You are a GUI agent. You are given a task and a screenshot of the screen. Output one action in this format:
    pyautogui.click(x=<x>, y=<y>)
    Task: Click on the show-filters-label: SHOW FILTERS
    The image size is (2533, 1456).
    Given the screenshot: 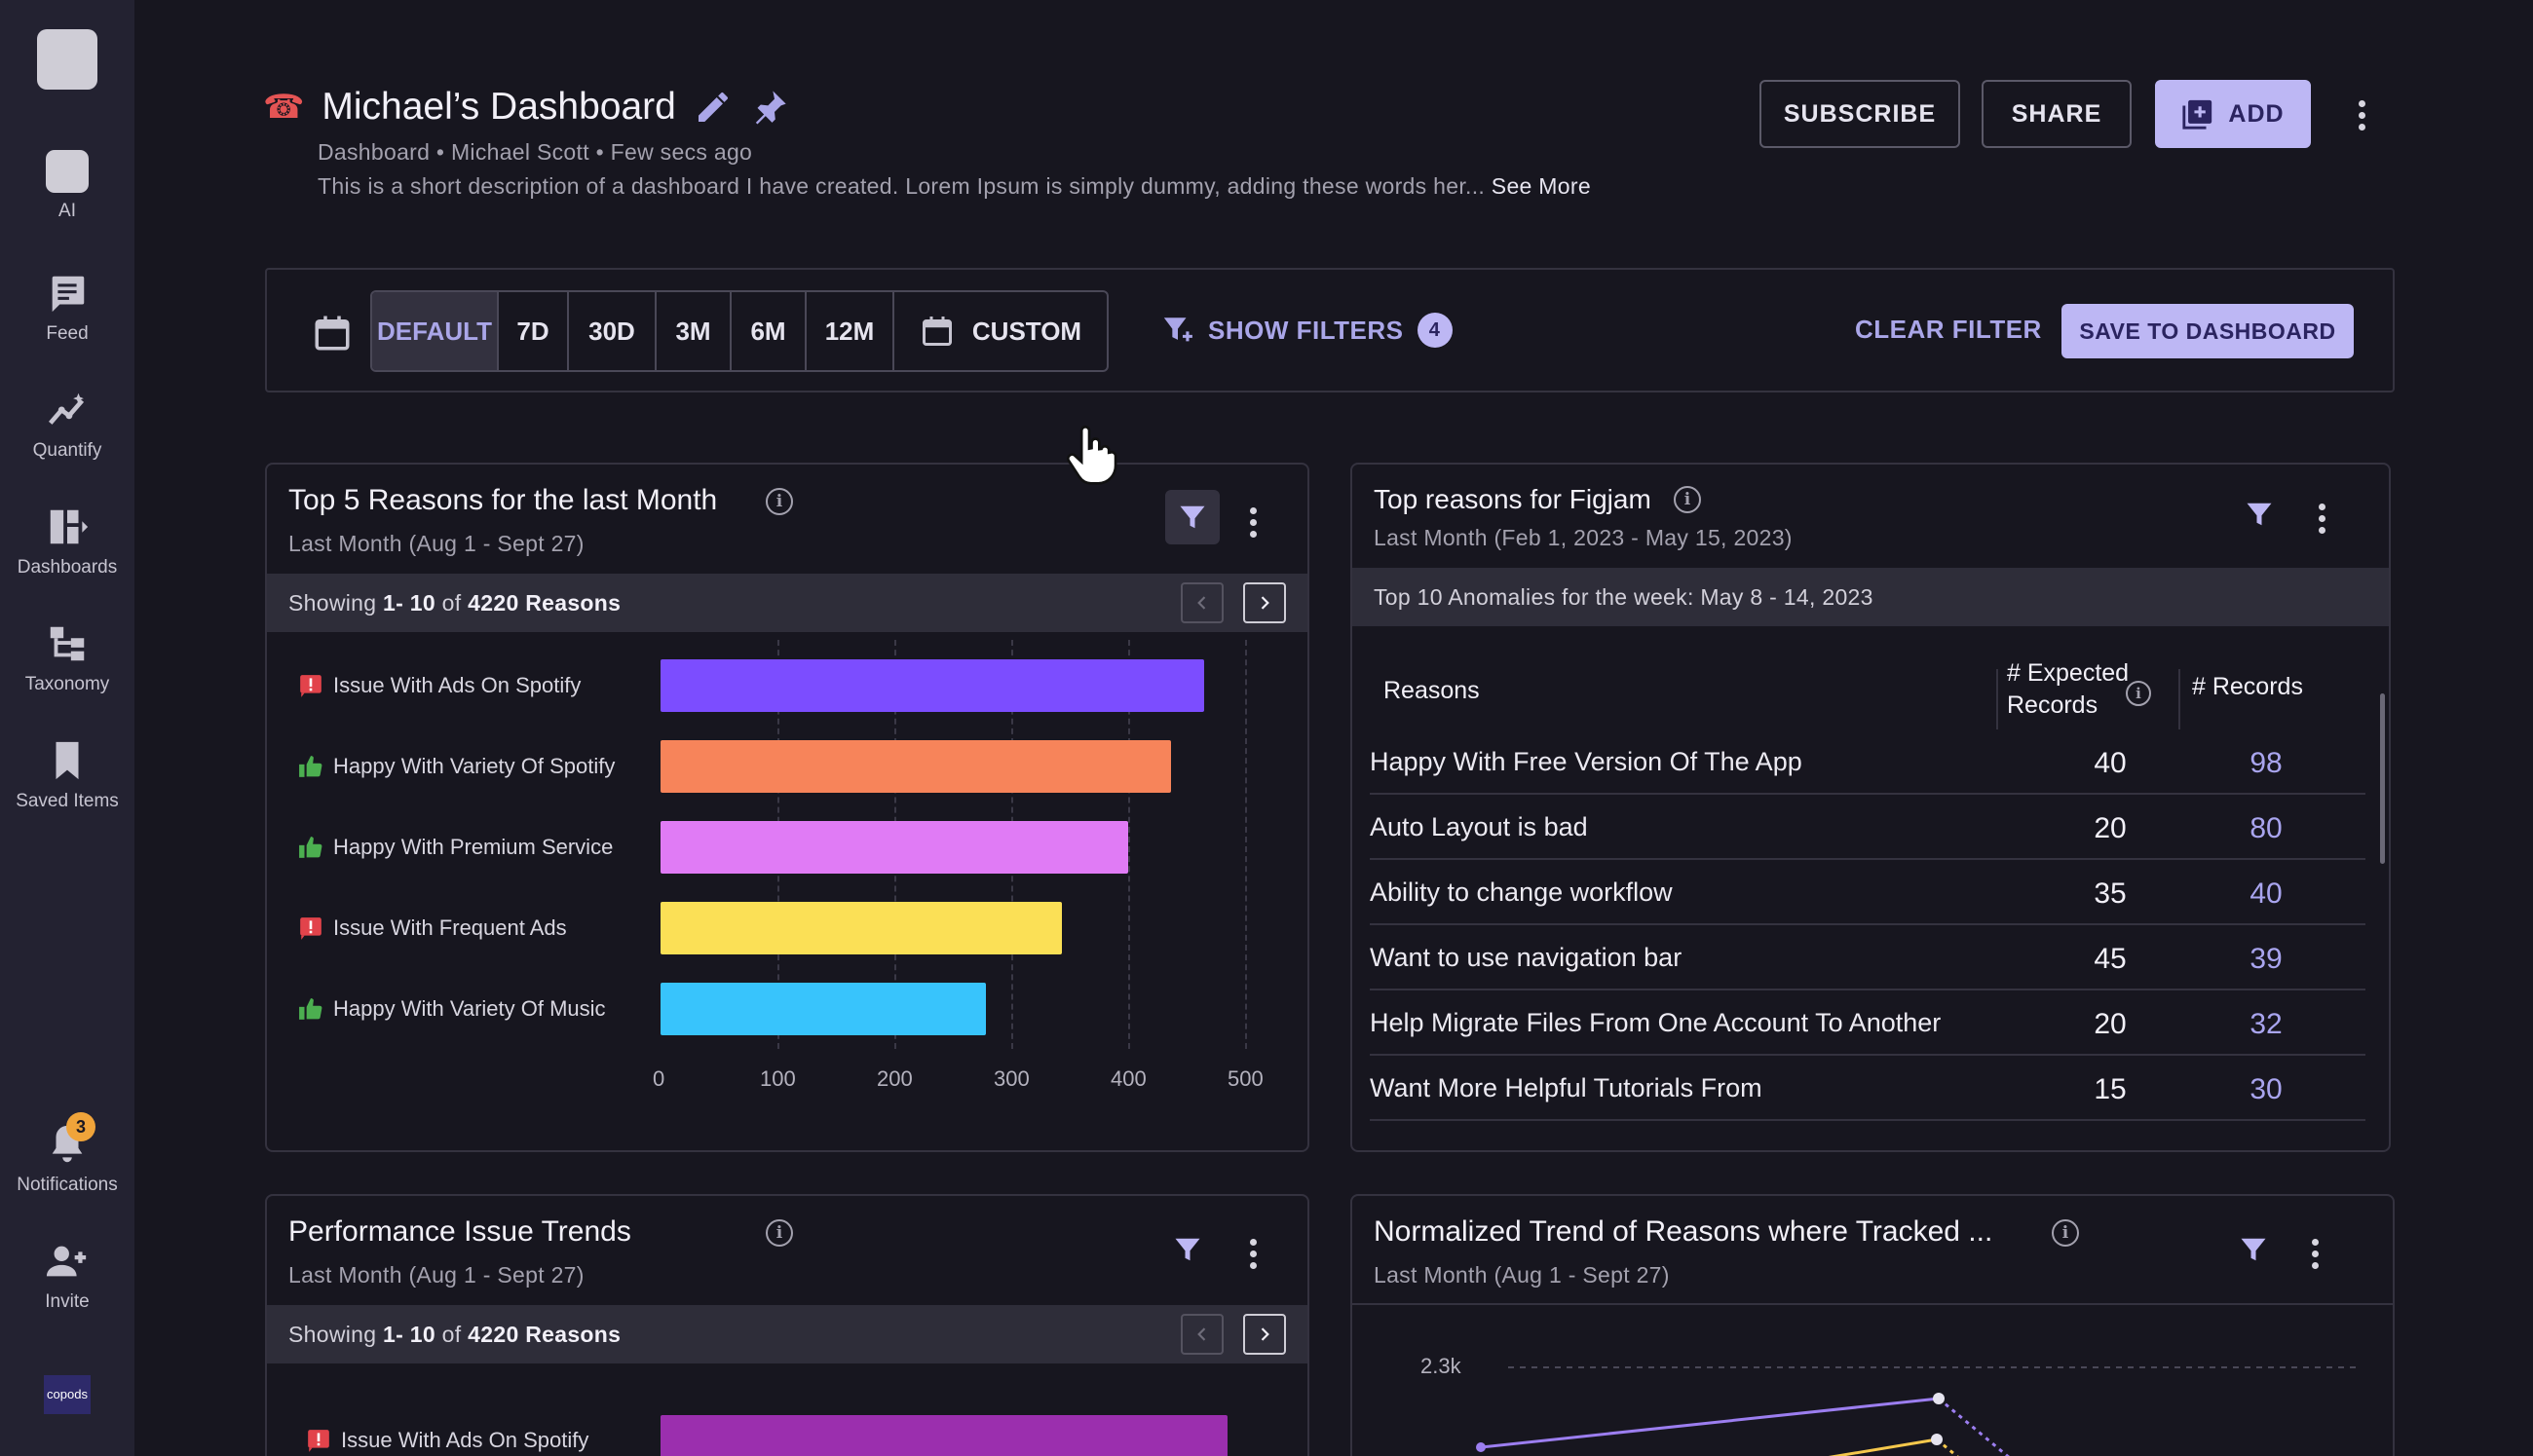 What is the action you would take?
    pyautogui.click(x=1306, y=330)
    